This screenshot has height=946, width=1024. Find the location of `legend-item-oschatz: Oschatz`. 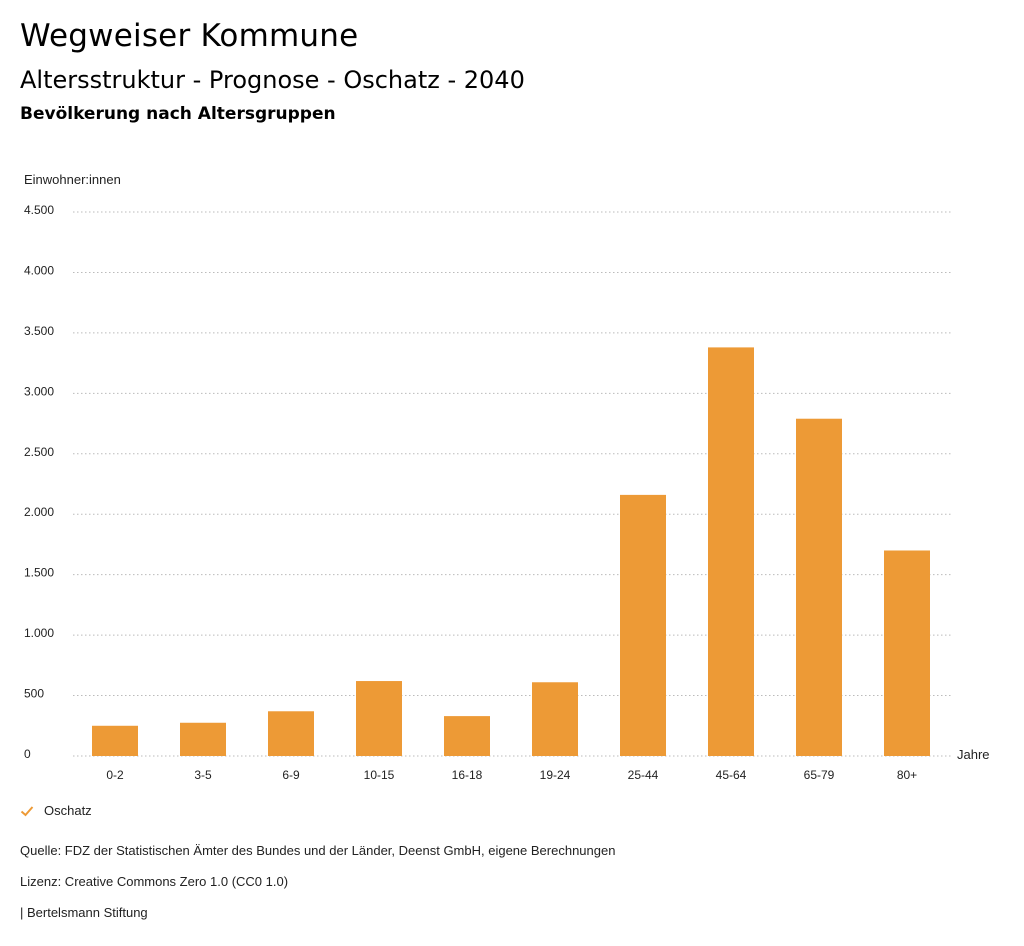

legend-item-oschatz: Oschatz is located at coordinates (56, 810).